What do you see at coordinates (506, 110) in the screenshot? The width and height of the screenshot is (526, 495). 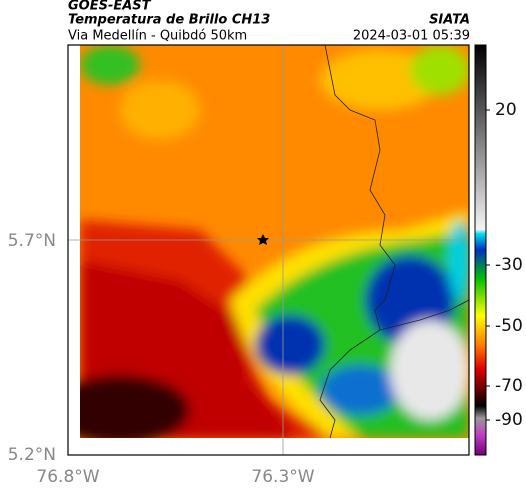 I see `colorbar-tick-label: 20` at bounding box center [506, 110].